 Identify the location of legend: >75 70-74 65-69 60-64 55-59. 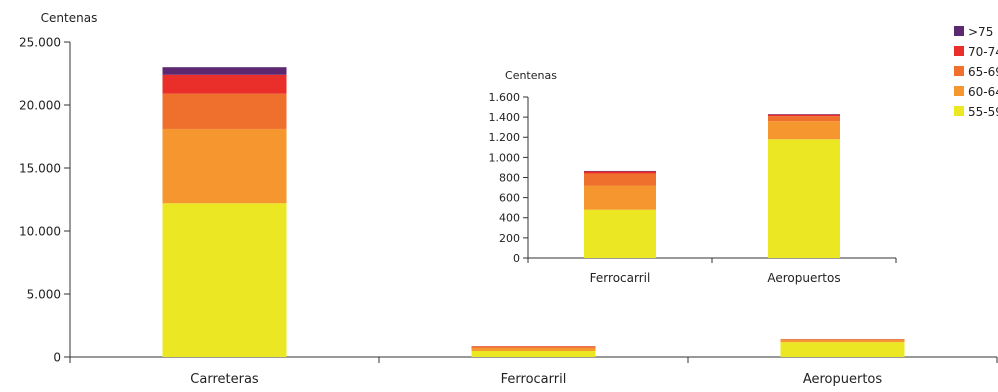
(976, 72).